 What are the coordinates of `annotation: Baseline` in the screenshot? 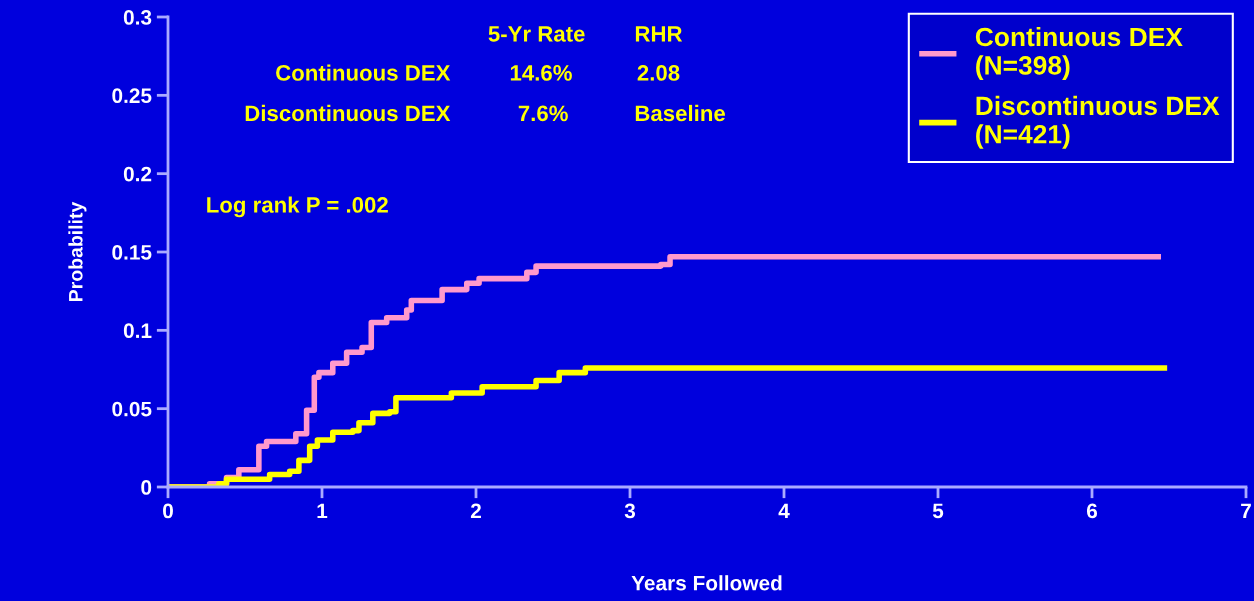 It's located at (680, 113).